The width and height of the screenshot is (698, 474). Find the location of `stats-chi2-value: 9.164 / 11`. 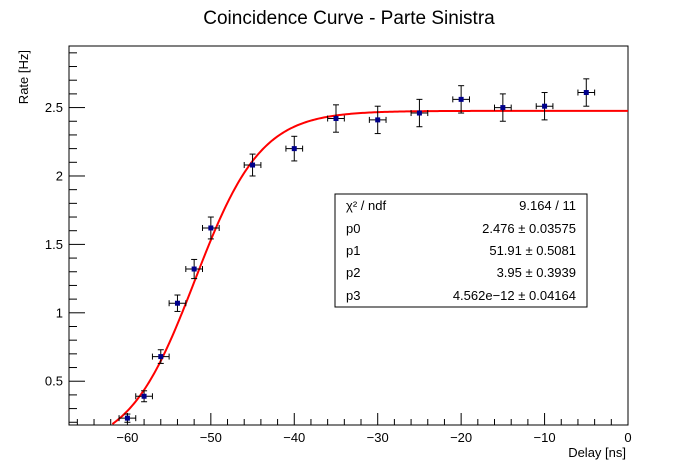

stats-chi2-value: 9.164 / 11 is located at coordinates (547, 205).